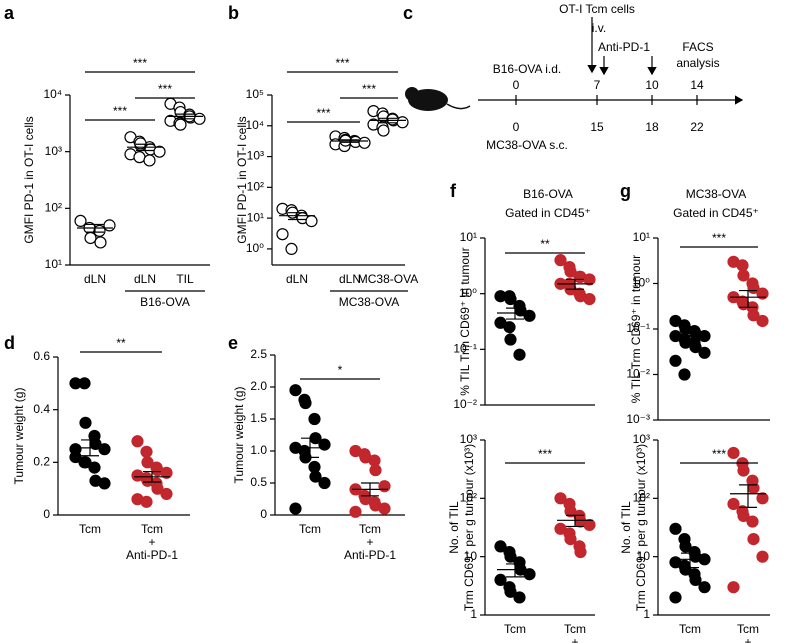  I want to click on timeline-label: B16-OVA i.d., so click(527, 69).